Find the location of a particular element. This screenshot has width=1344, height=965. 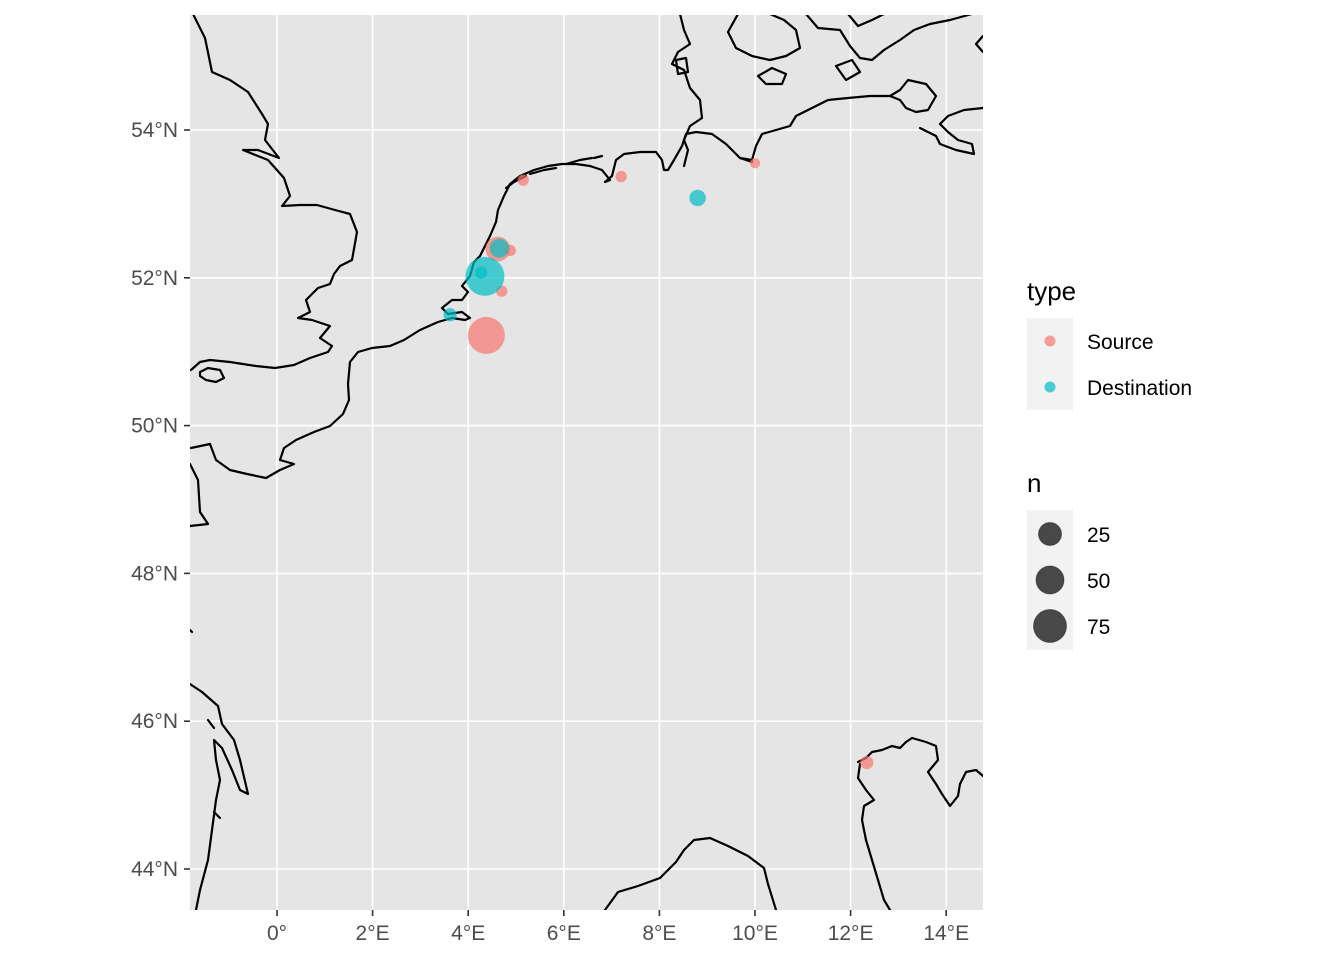

y-tick-label-0: 44°N is located at coordinates (154, 869).